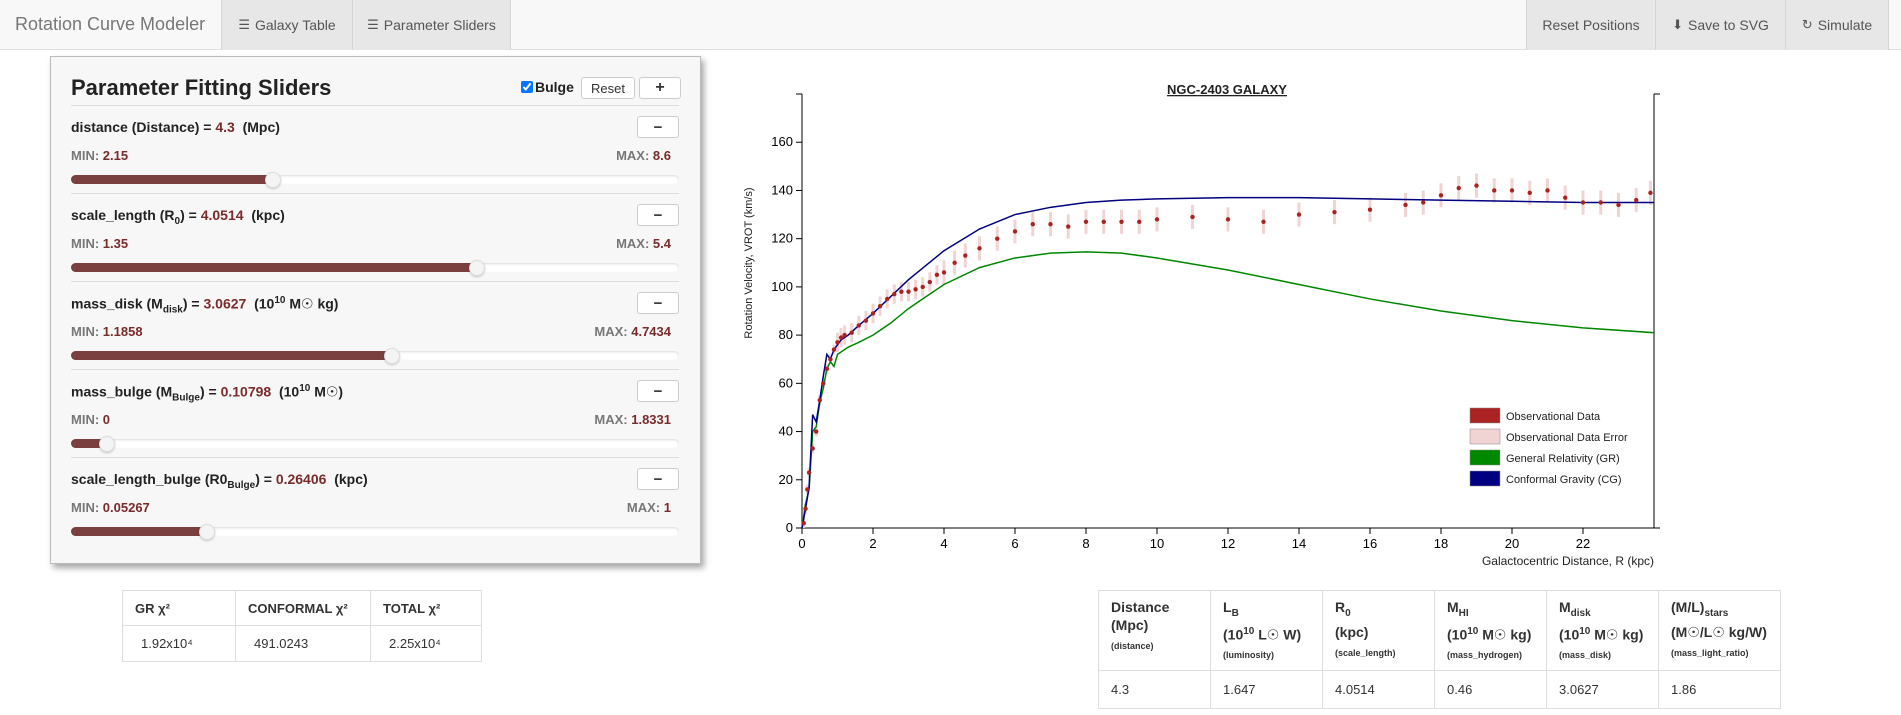 The image size is (1901, 715). I want to click on download-icon: ⬇, so click(1677, 24).